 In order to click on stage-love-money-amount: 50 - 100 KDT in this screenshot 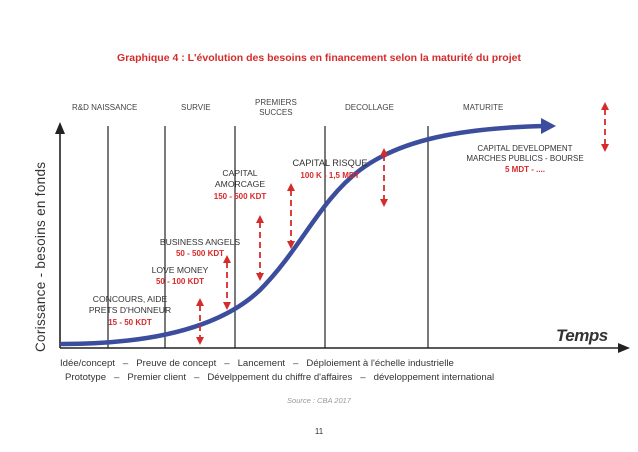, I will do `click(180, 281)`.